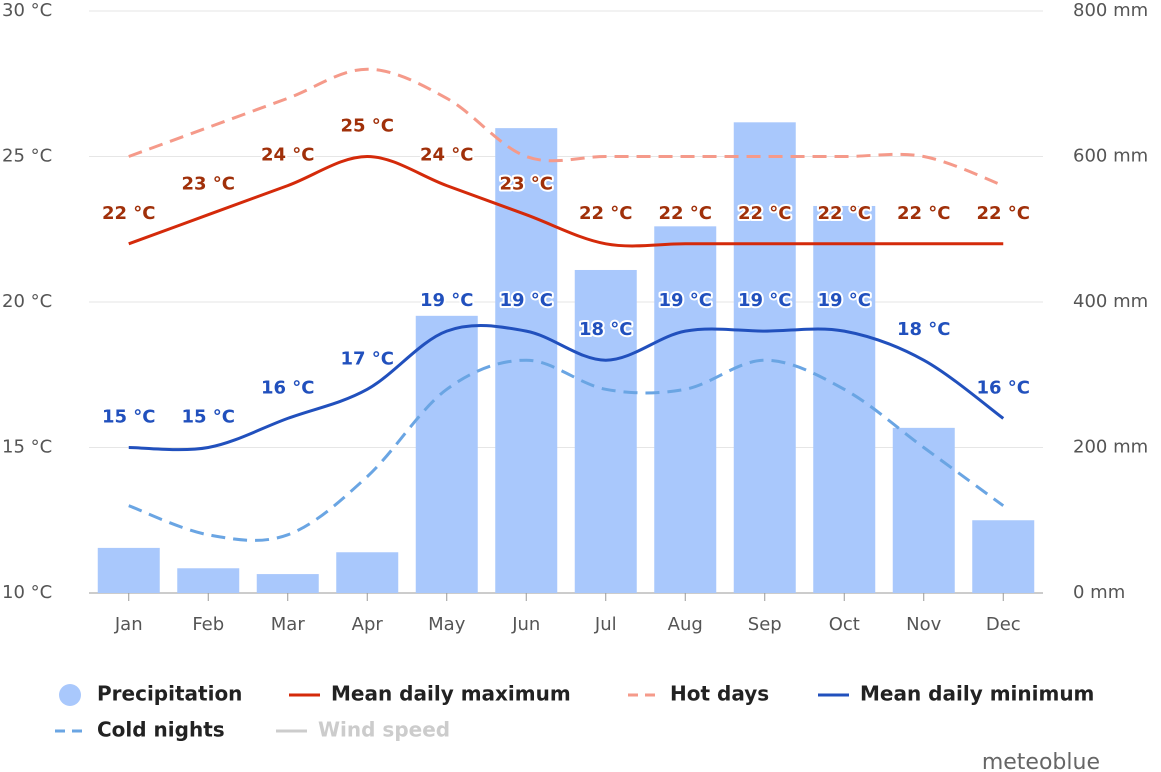 This screenshot has height=772, width=1161. What do you see at coordinates (384, 730) in the screenshot?
I see `legend-label: Wind speed` at bounding box center [384, 730].